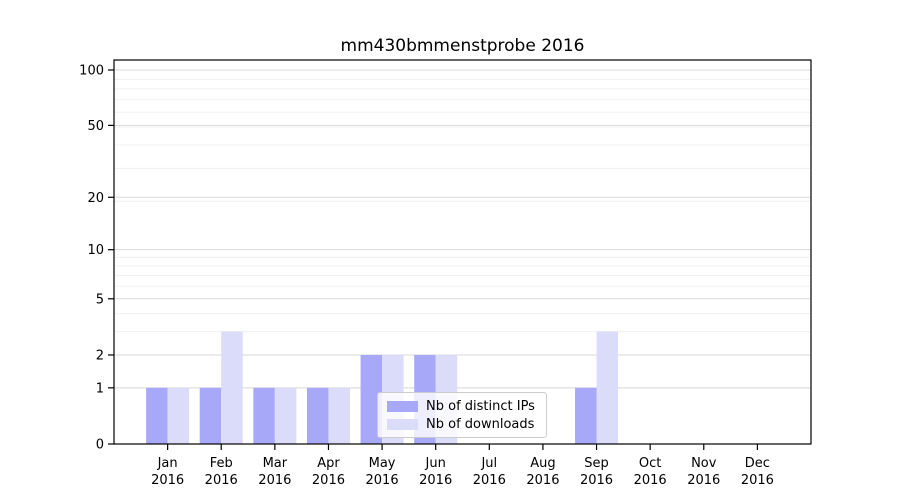 The image size is (900, 500). What do you see at coordinates (328, 463) in the screenshot?
I see `x-tick-label-month: Apr` at bounding box center [328, 463].